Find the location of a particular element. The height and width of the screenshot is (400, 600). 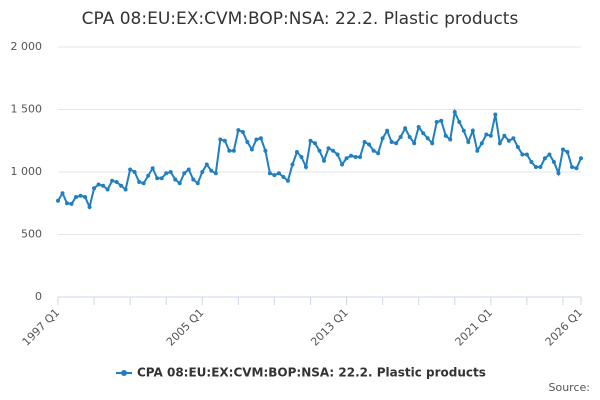

x-tick-label: 1997 Q1 is located at coordinates (41, 327).